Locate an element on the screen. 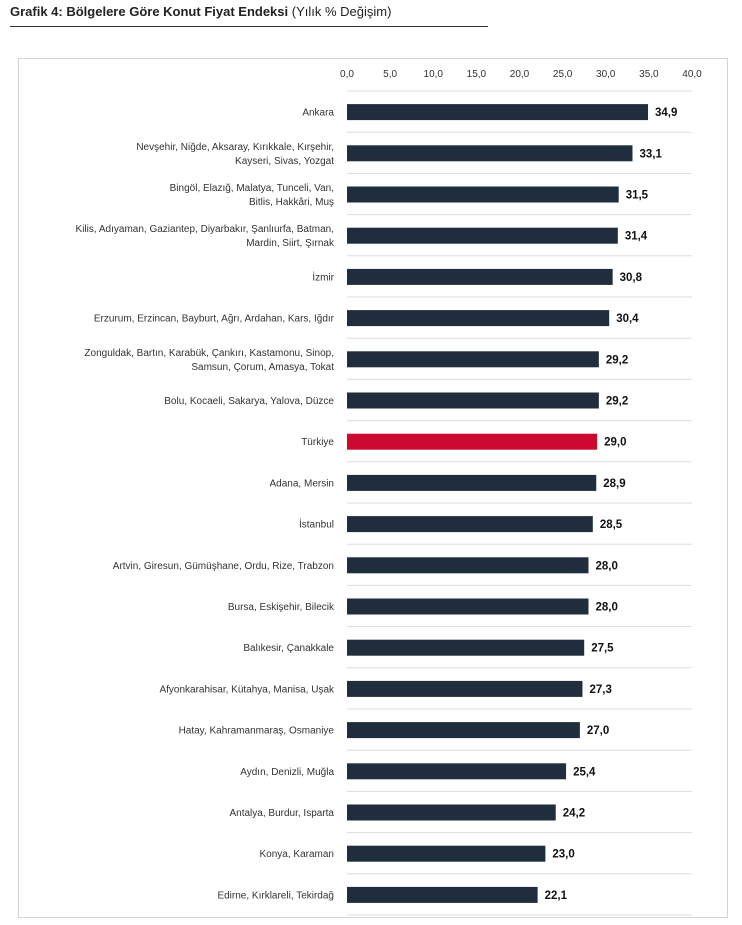  bar-value-label: 28,9 is located at coordinates (614, 484).